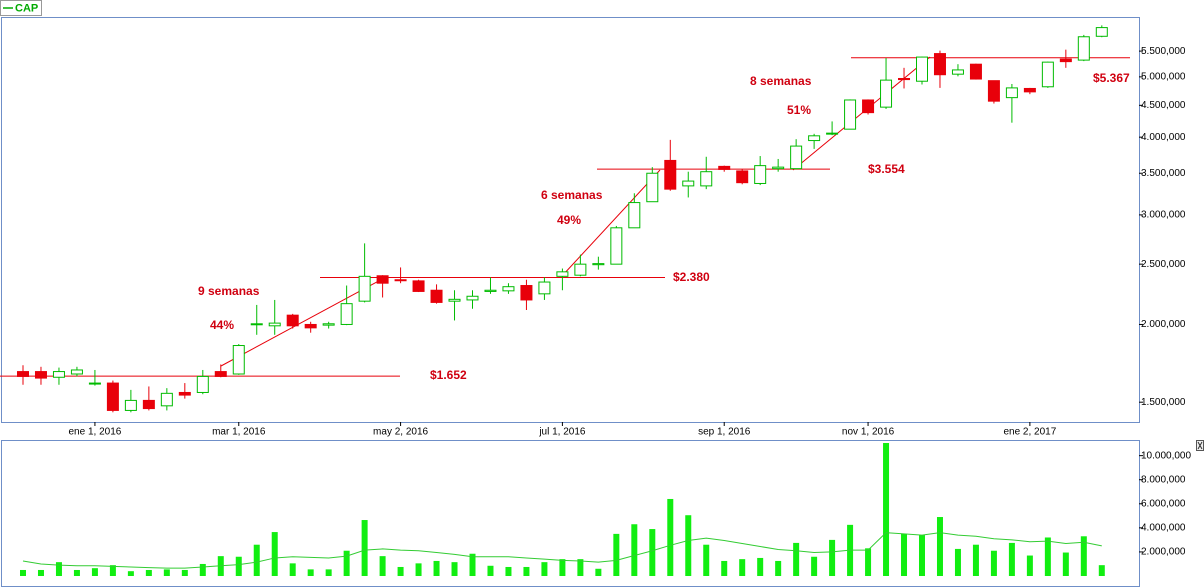 The image size is (1204, 588). I want to click on x-tick-label: sep 1, 2016, so click(724, 432).